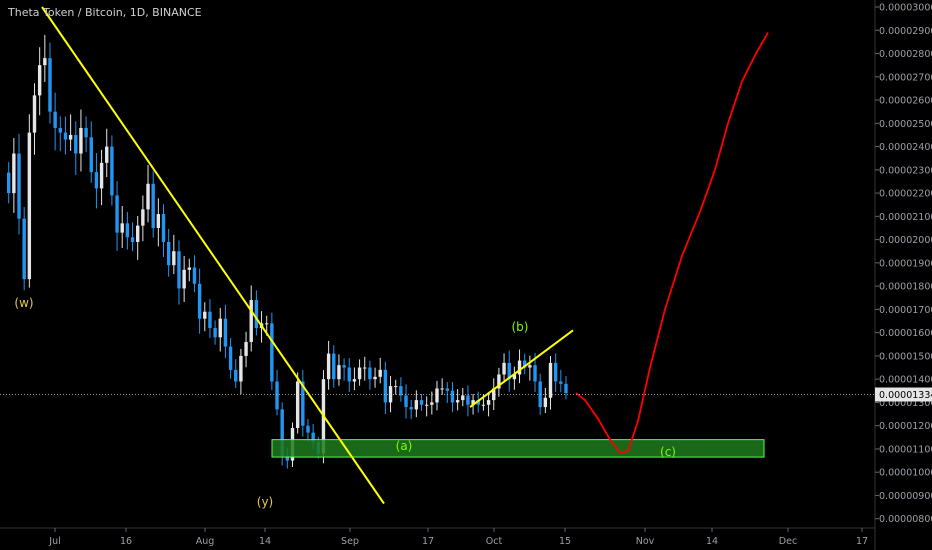 This screenshot has width=932, height=550. I want to click on price-tick-label: 0.00002800, so click(905, 54).